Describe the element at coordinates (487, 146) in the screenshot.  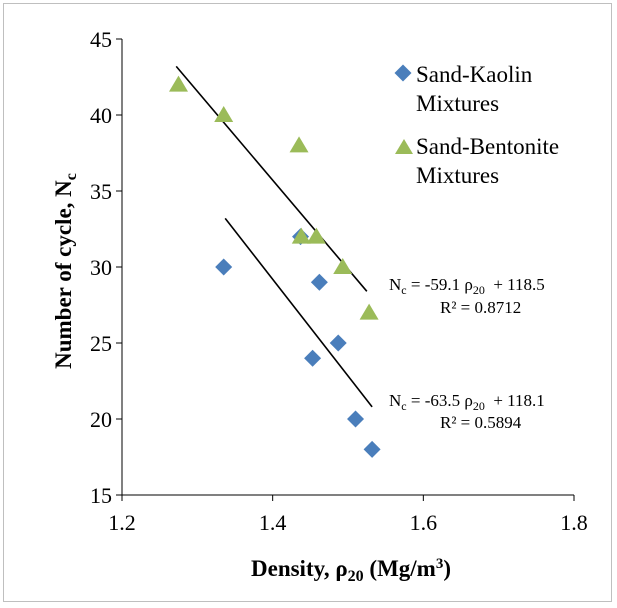
I see `legend-label-sand-bentonite-line1: Sand-Bentonite` at that location.